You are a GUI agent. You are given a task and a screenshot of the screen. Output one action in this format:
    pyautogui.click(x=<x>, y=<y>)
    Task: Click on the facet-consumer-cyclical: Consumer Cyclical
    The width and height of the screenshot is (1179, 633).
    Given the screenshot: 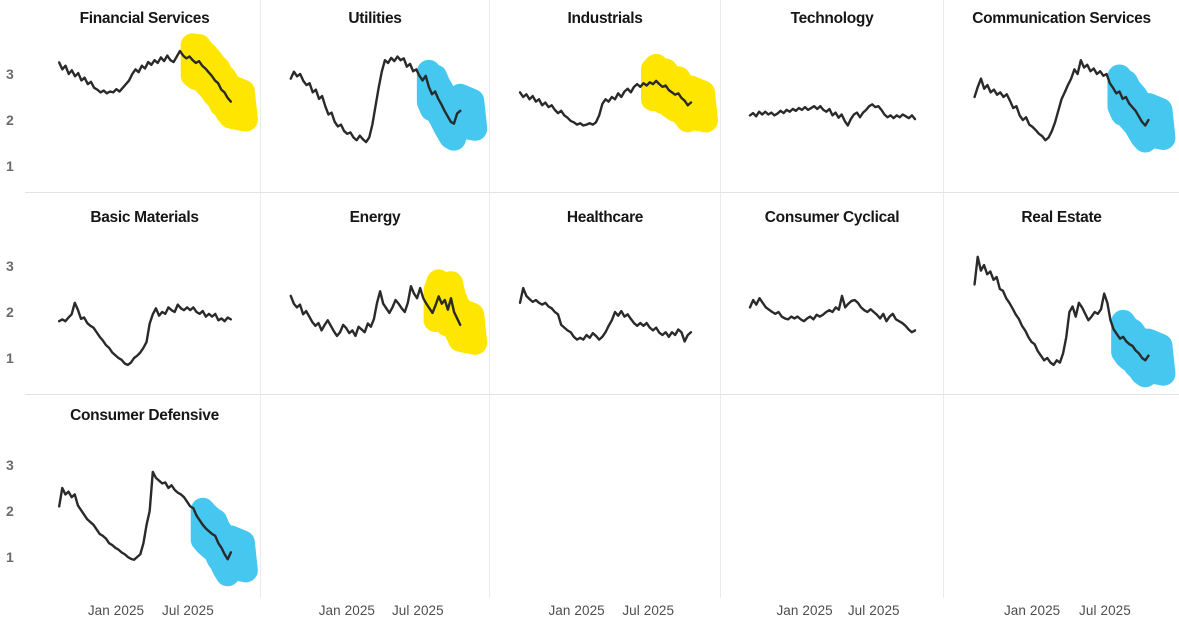 What is the action you would take?
    pyautogui.click(x=832, y=294)
    